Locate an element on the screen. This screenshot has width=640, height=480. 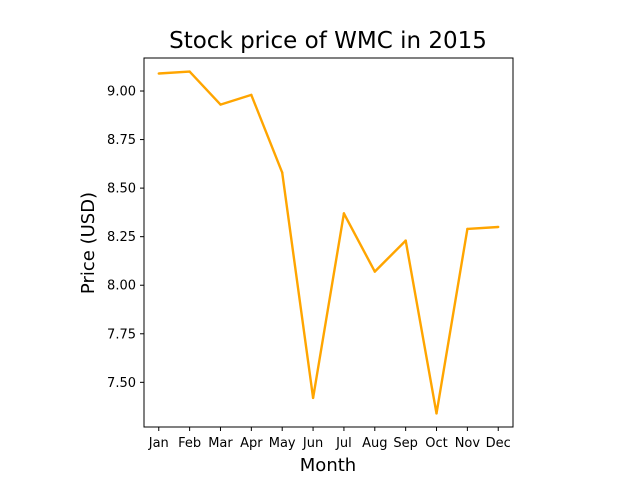
y-tick-label: 7.50 is located at coordinates (121, 383).